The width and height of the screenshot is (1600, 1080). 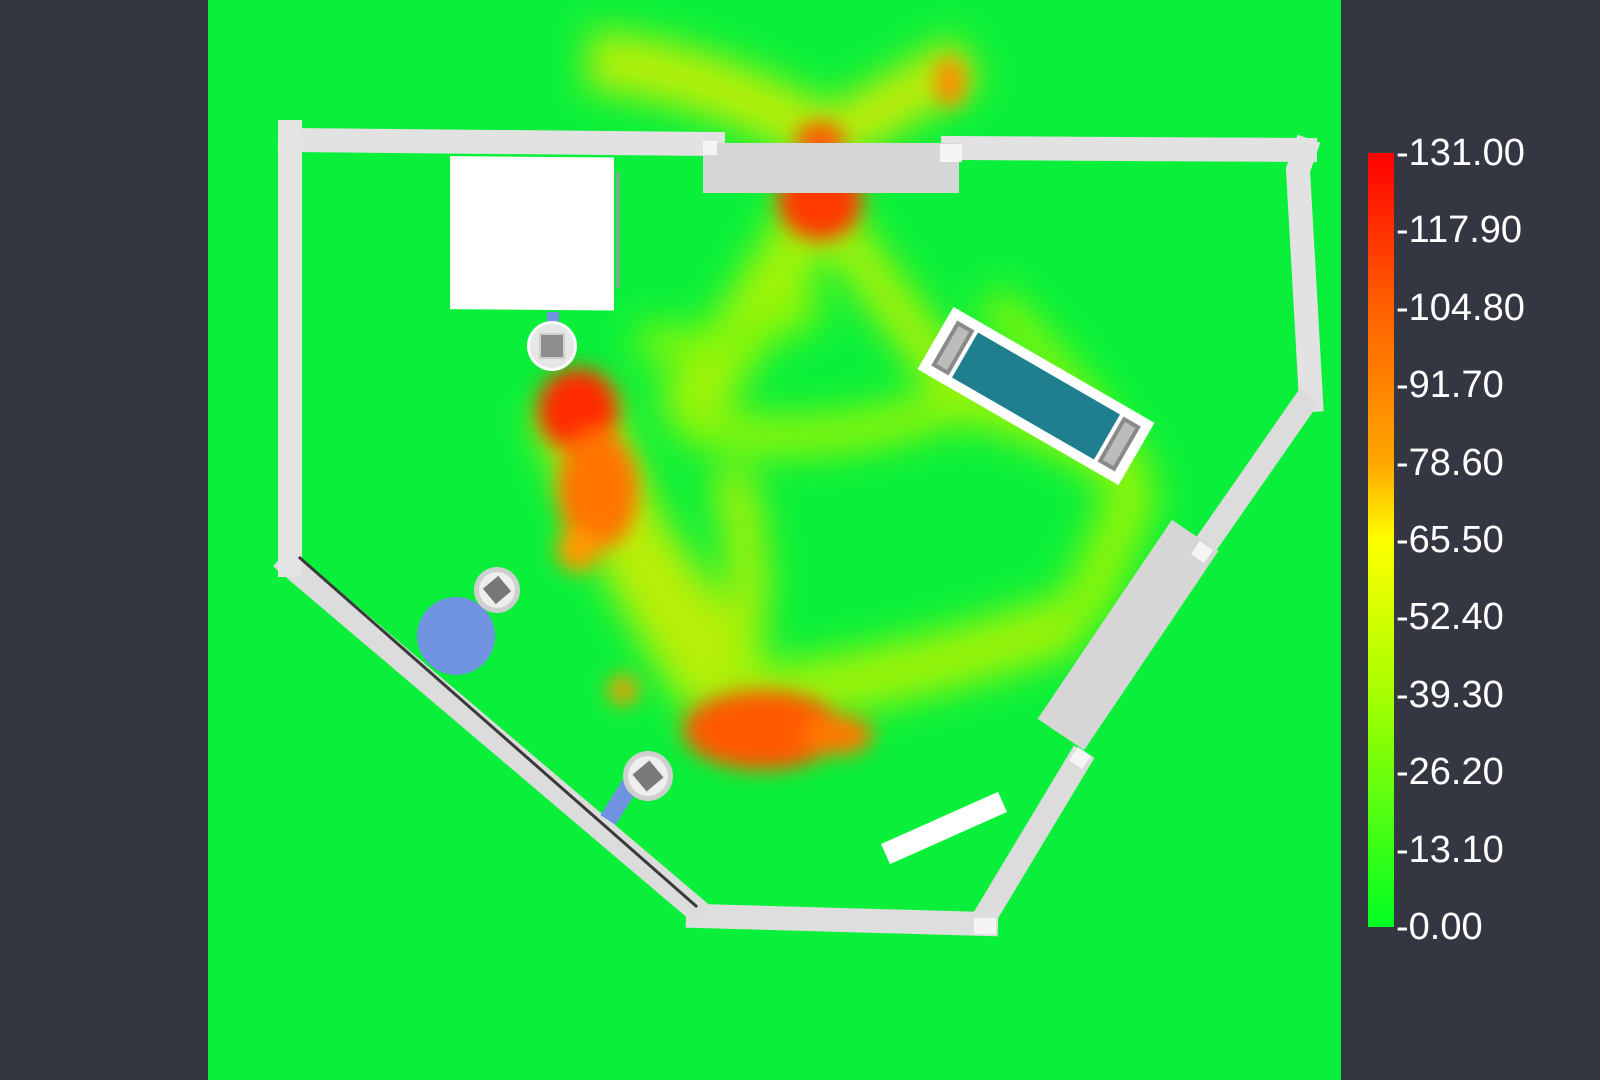 What do you see at coordinates (1450, 694) in the screenshot?
I see `colorbar-tick-label: -39.30` at bounding box center [1450, 694].